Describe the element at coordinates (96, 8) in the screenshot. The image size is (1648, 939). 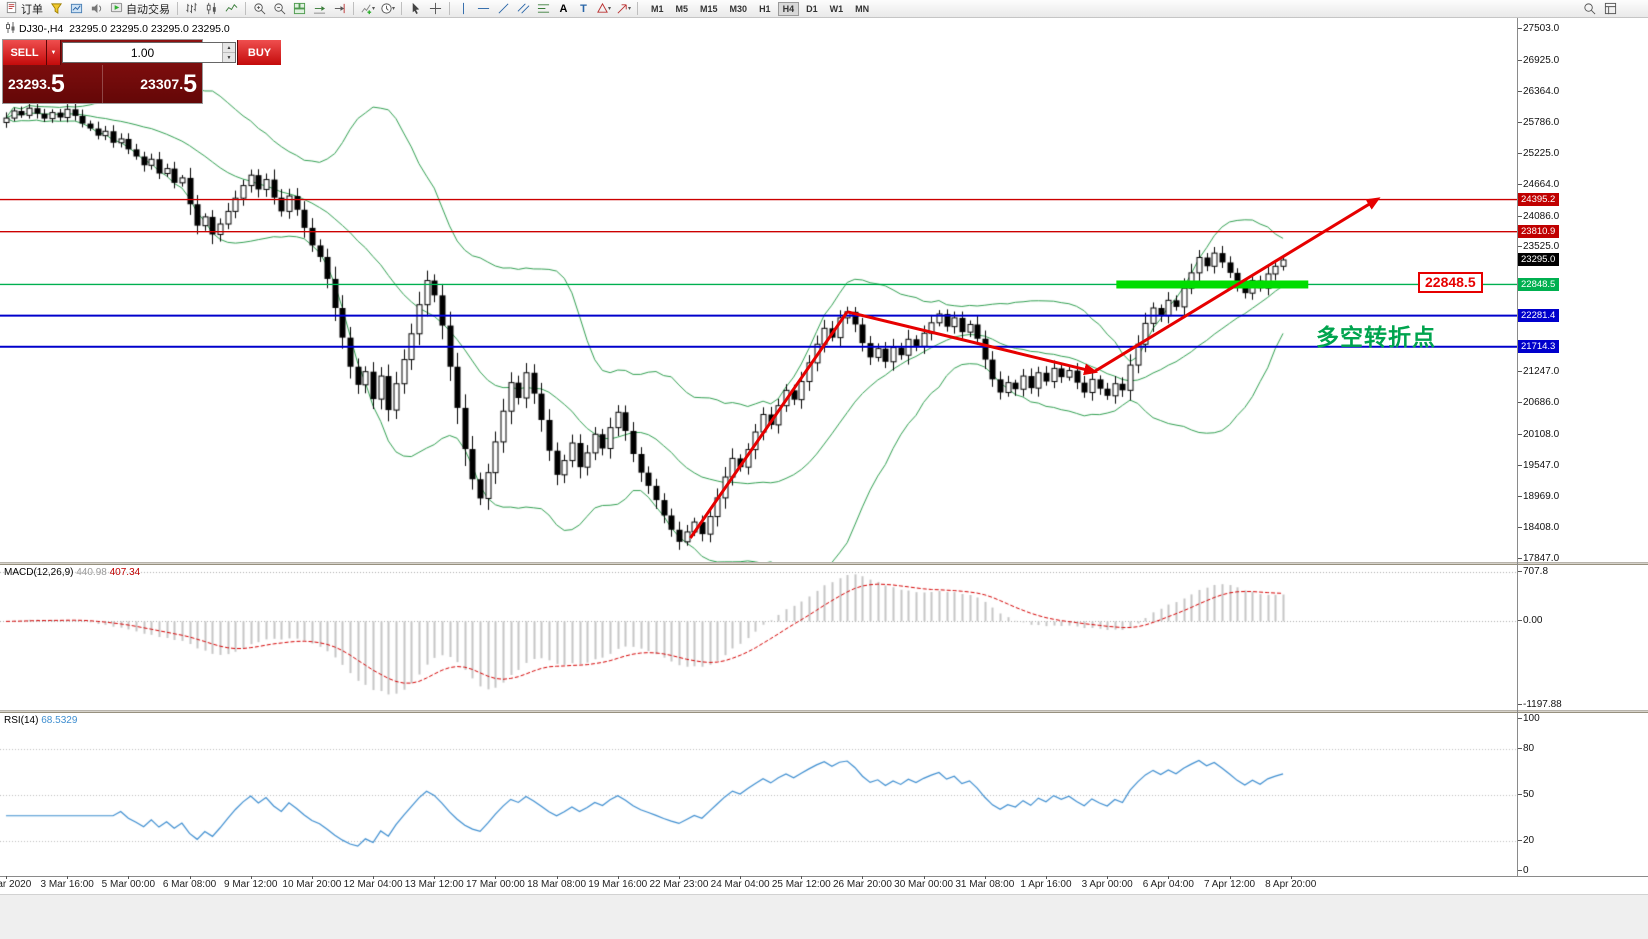
I see `sound-icon` at that location.